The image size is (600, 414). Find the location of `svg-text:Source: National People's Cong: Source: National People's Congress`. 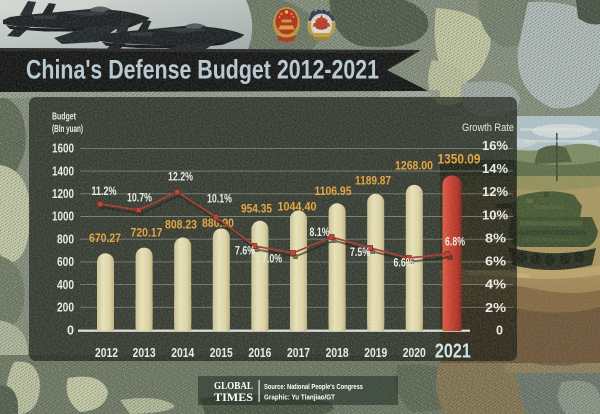

svg-text:Source: National People's Cong: Source: National People's Congress is located at coordinates (313, 386).